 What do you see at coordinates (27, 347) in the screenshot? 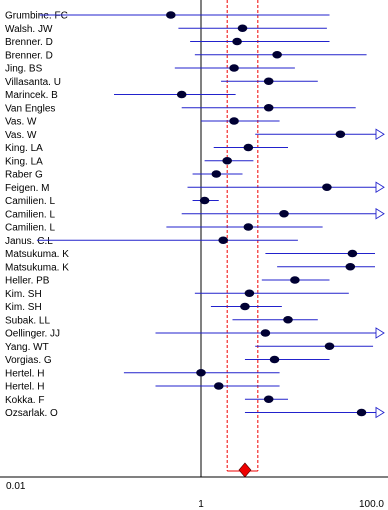
I see `study-label: Yang. WT` at bounding box center [27, 347].